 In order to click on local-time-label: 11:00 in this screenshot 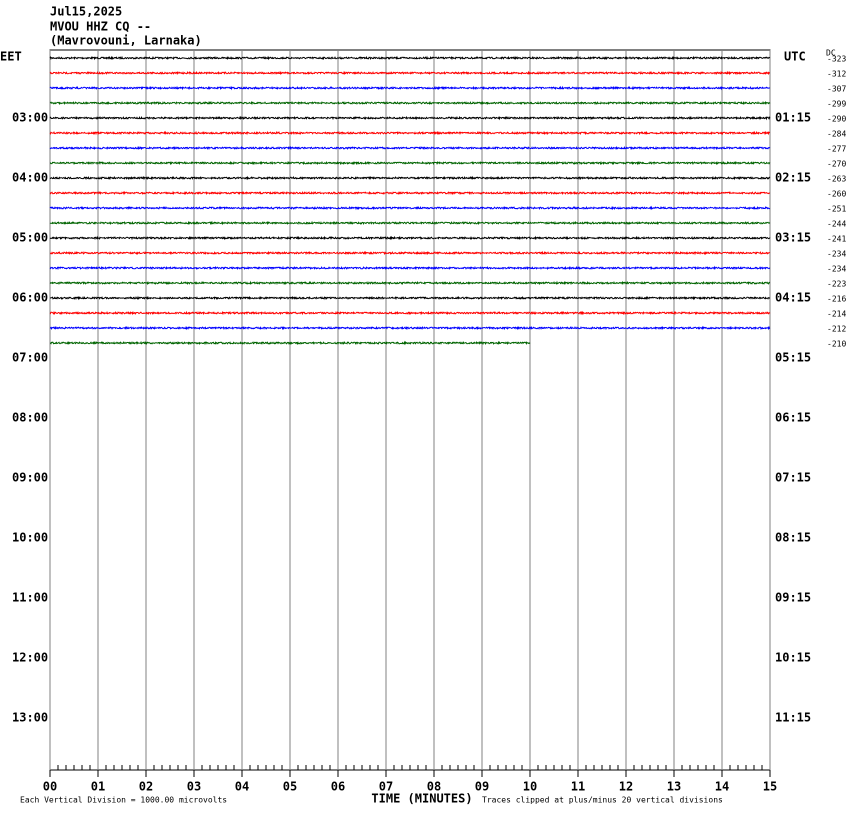, I will do `click(30, 598)`.